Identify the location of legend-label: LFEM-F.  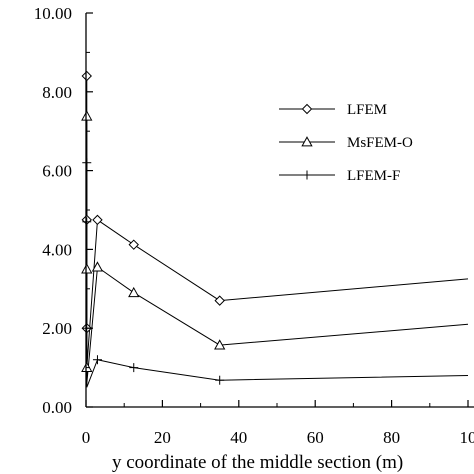
(373, 176).